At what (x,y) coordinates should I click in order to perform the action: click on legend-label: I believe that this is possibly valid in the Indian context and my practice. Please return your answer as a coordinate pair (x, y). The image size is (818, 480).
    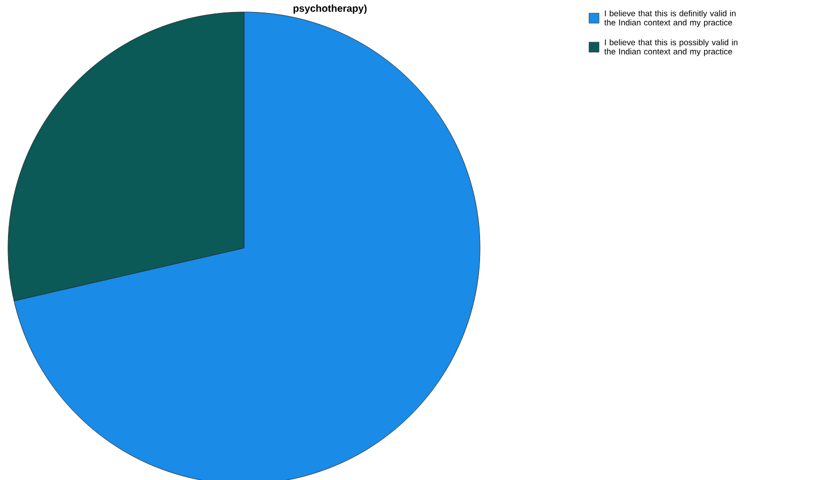
    Looking at the image, I should click on (671, 47).